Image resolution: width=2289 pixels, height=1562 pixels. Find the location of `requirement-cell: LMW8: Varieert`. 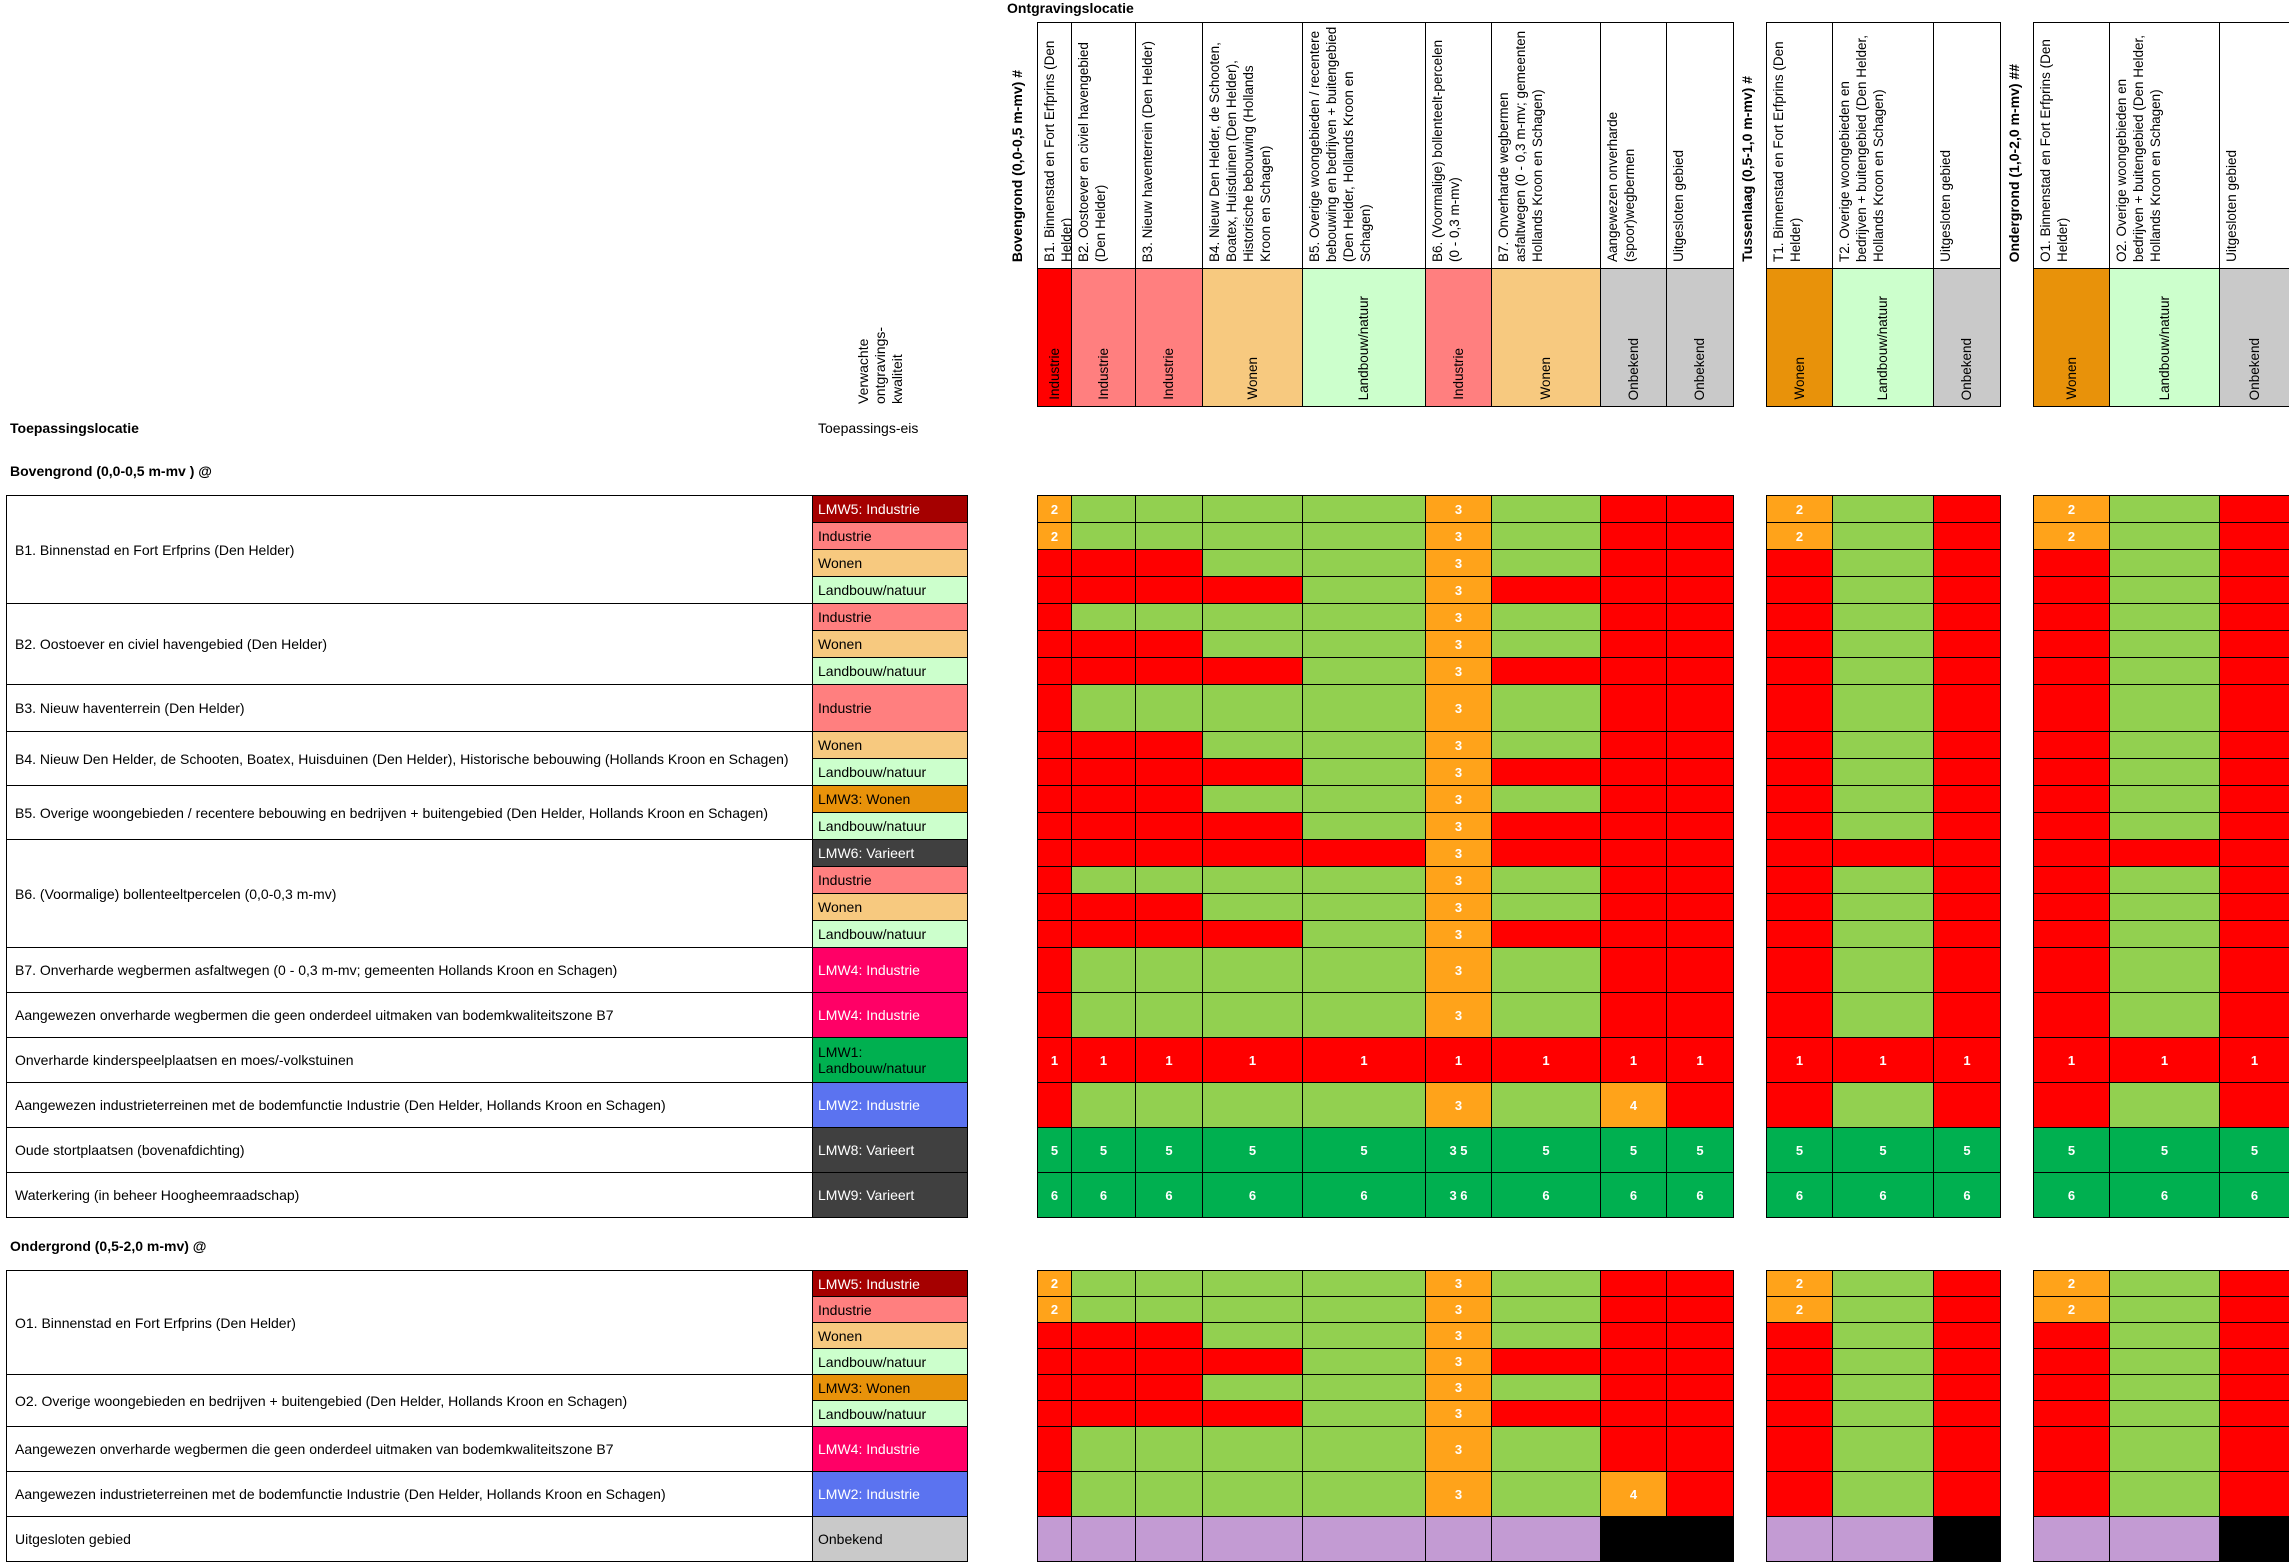

requirement-cell: LMW8: Varieert is located at coordinates (890, 1150).